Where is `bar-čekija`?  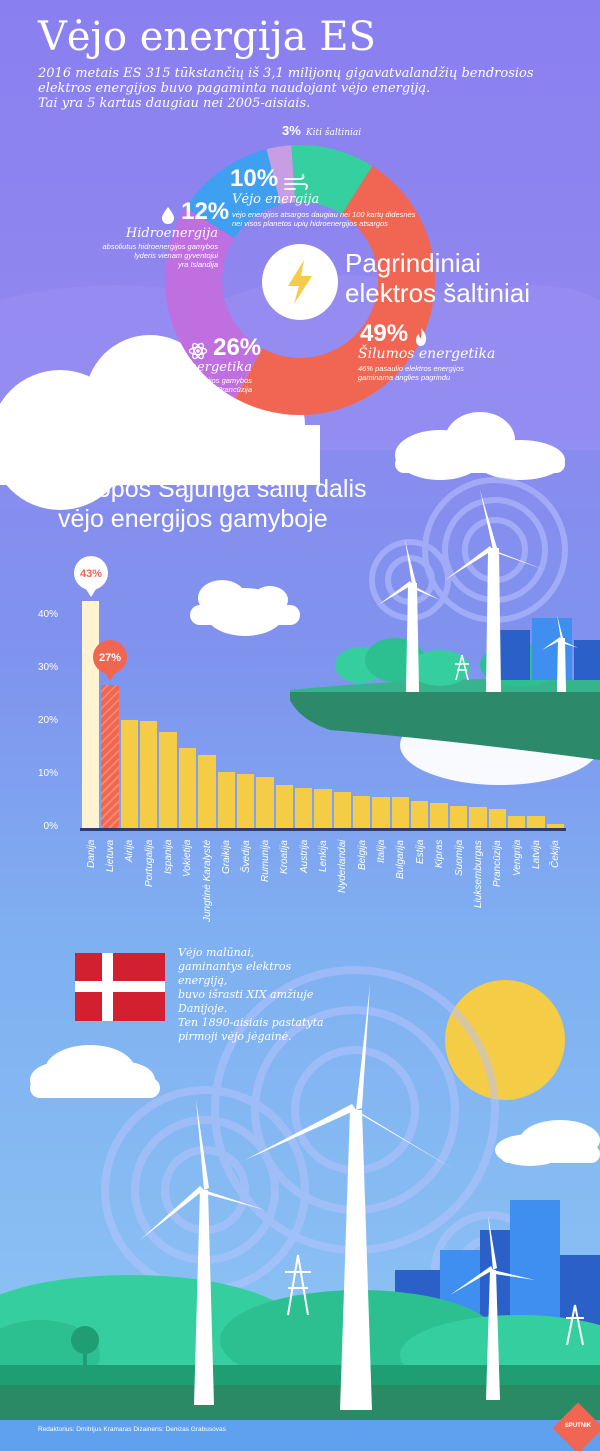
bar-čekija is located at coordinates (555, 826).